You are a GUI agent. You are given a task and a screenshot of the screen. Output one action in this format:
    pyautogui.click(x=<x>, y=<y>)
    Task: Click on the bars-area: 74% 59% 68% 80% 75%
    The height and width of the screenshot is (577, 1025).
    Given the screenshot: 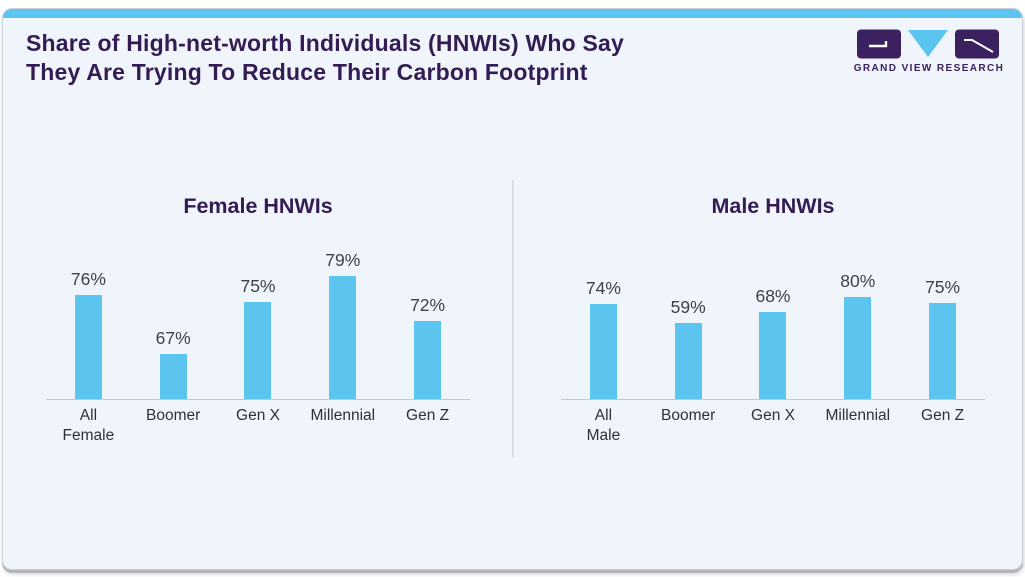 What is the action you would take?
    pyautogui.click(x=773, y=309)
    